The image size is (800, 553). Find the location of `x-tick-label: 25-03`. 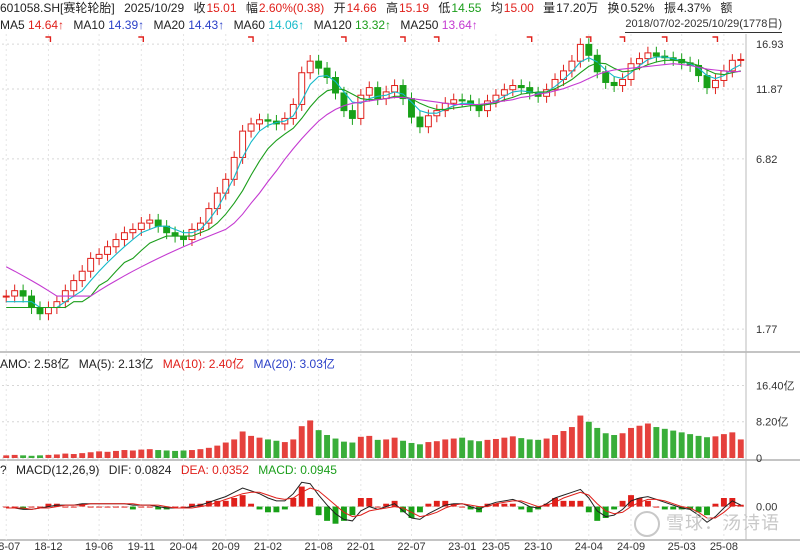

x-tick-label: 25-03 is located at coordinates (682, 547).